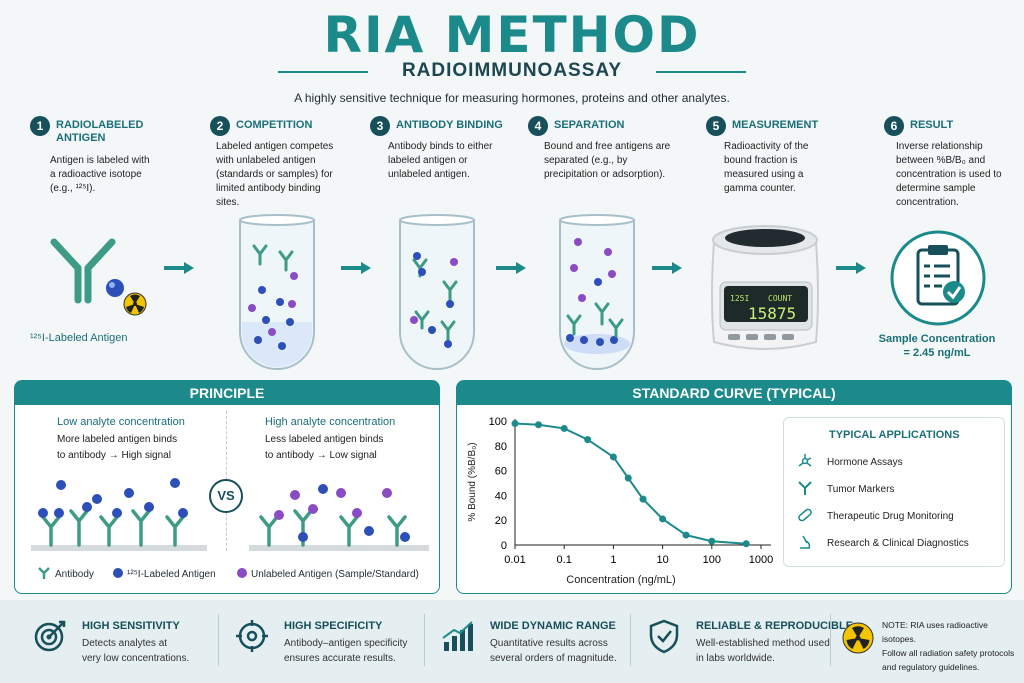 This screenshot has width=1024, height=683. I want to click on applications-box, so click(894, 492).